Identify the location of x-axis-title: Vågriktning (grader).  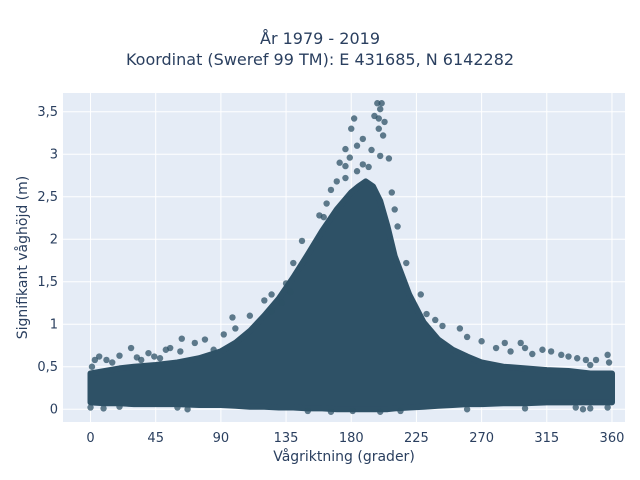
(344, 456).